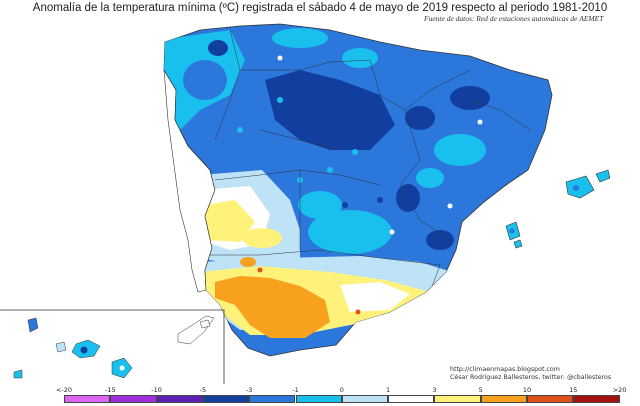 Image resolution: width=640 pixels, height=406 pixels. Describe the element at coordinates (112, 346) in the screenshot. I see `canary-islands-inset` at that location.